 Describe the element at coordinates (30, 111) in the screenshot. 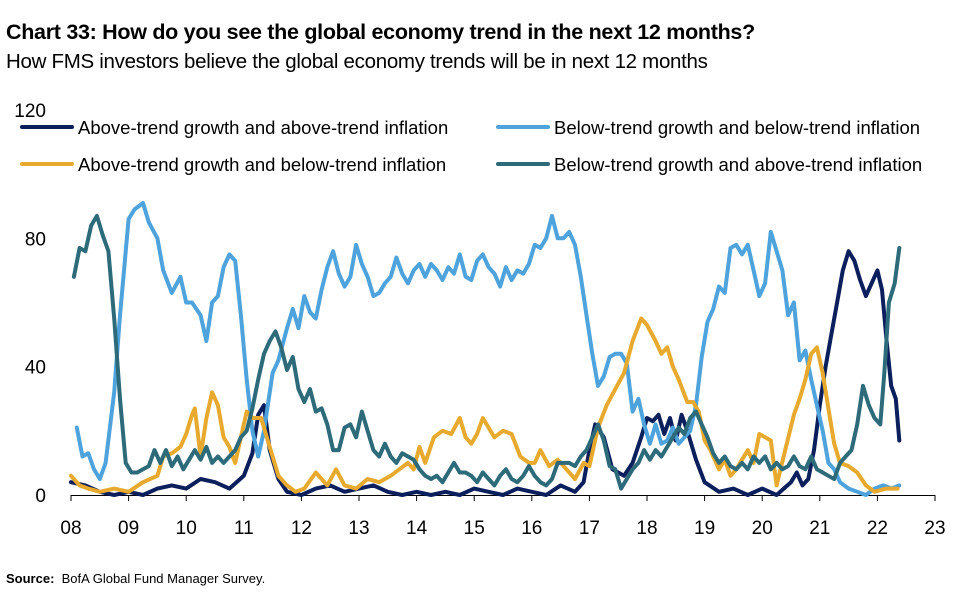

I see `y-tick-label: 120` at that location.